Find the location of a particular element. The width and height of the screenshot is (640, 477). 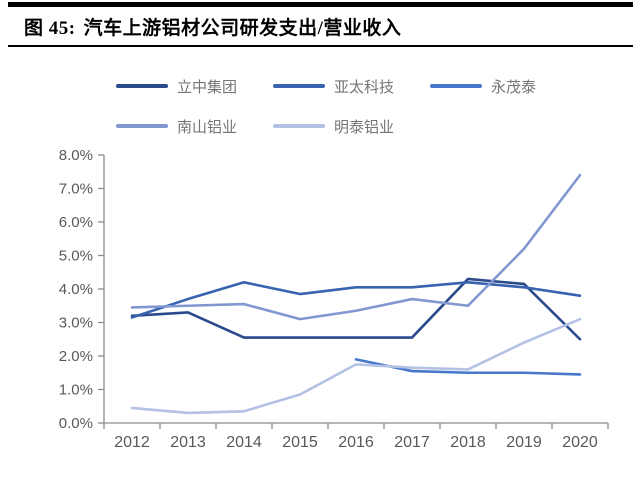

y-tick-label: 8.0% is located at coordinates (76, 155).